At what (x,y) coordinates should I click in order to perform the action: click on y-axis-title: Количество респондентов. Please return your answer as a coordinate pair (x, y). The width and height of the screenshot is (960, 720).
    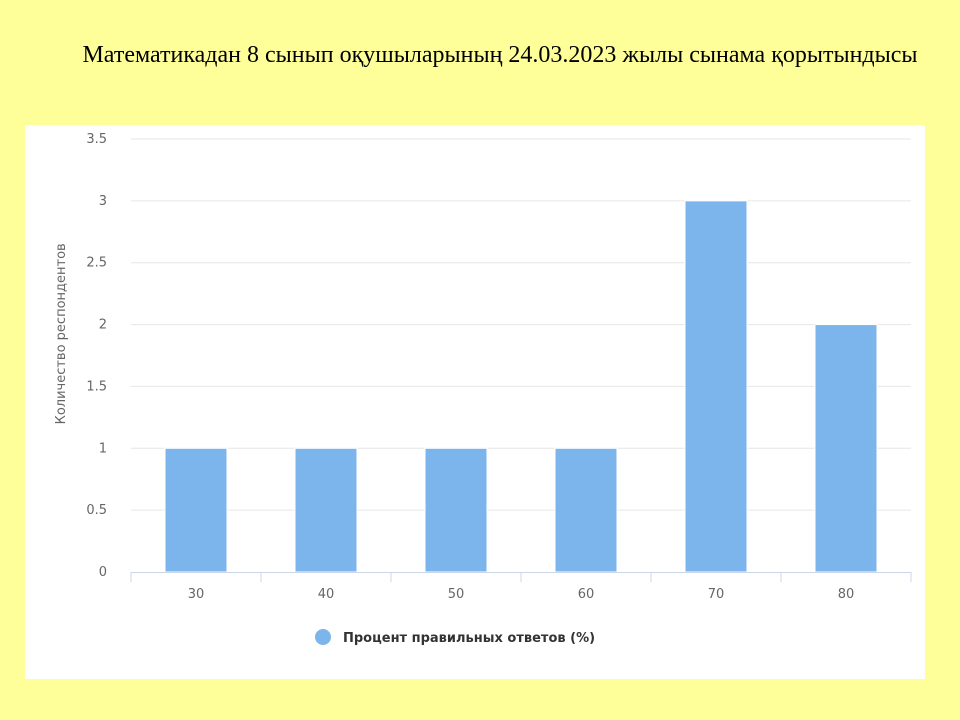
    Looking at the image, I should click on (61, 333).